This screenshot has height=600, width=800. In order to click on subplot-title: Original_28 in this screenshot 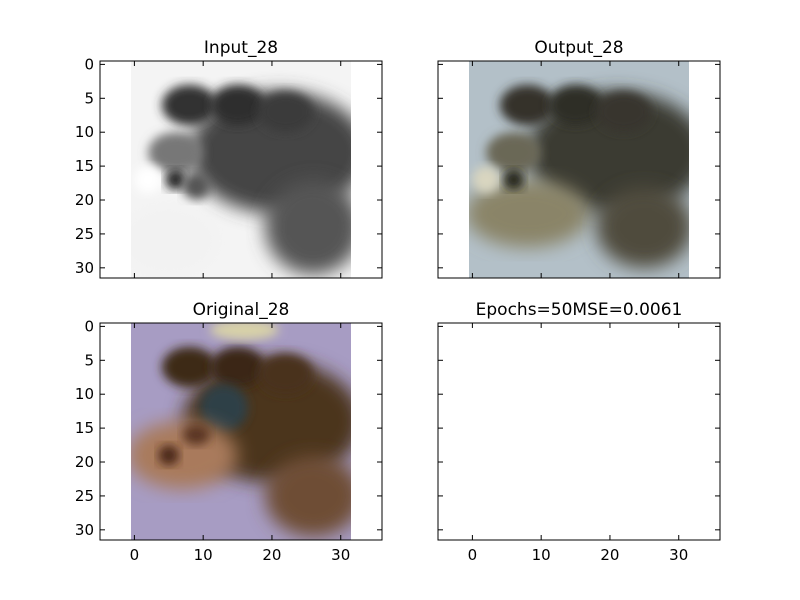, I will do `click(241, 310)`.